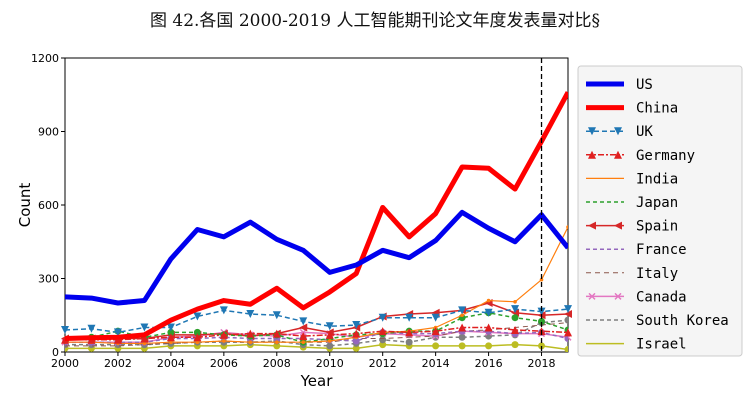 The image size is (750, 414). Describe the element at coordinates (383, 363) in the screenshot. I see `x-tick-label: 2012` at that location.